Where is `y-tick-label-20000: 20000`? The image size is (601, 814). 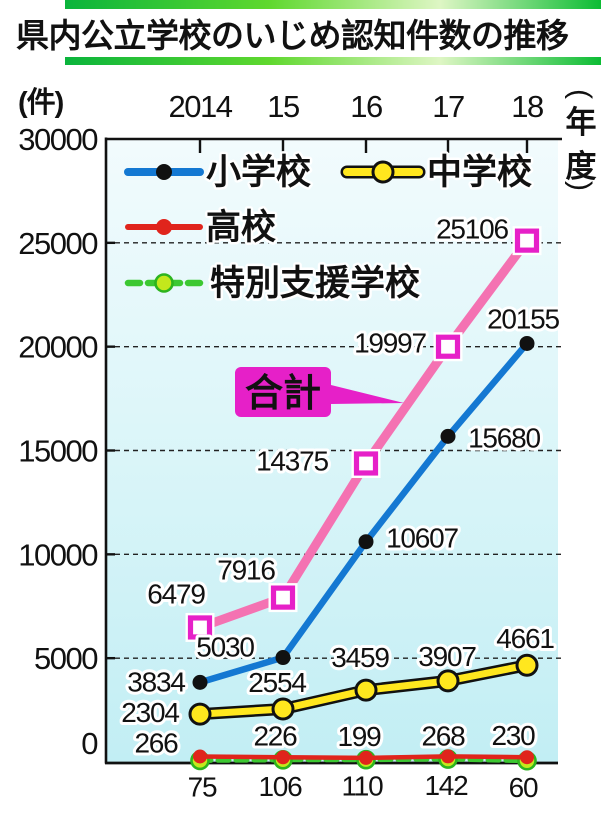 y-tick-label-20000: 20000 is located at coordinates (58, 347).